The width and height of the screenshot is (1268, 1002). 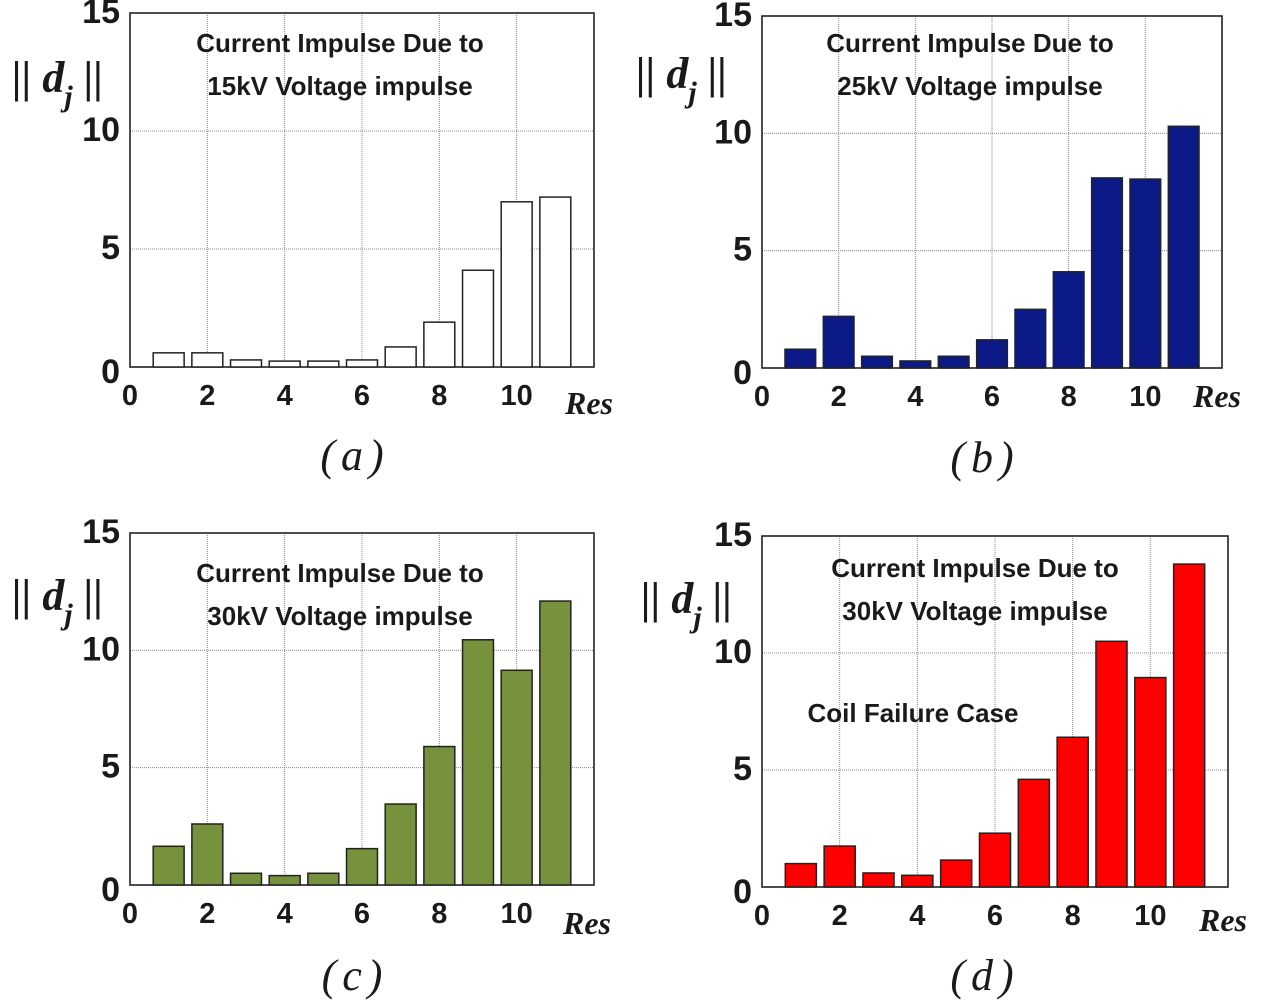 I want to click on chart-annotation: 15kV Voltage impulse, so click(x=339, y=86).